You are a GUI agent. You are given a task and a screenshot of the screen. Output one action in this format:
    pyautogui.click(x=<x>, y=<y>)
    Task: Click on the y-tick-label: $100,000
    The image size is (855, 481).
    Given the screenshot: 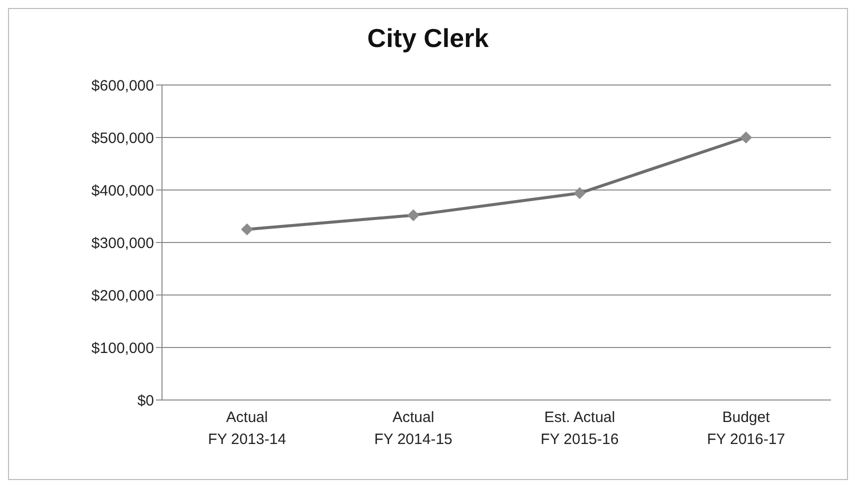 What is the action you would take?
    pyautogui.click(x=122, y=348)
    